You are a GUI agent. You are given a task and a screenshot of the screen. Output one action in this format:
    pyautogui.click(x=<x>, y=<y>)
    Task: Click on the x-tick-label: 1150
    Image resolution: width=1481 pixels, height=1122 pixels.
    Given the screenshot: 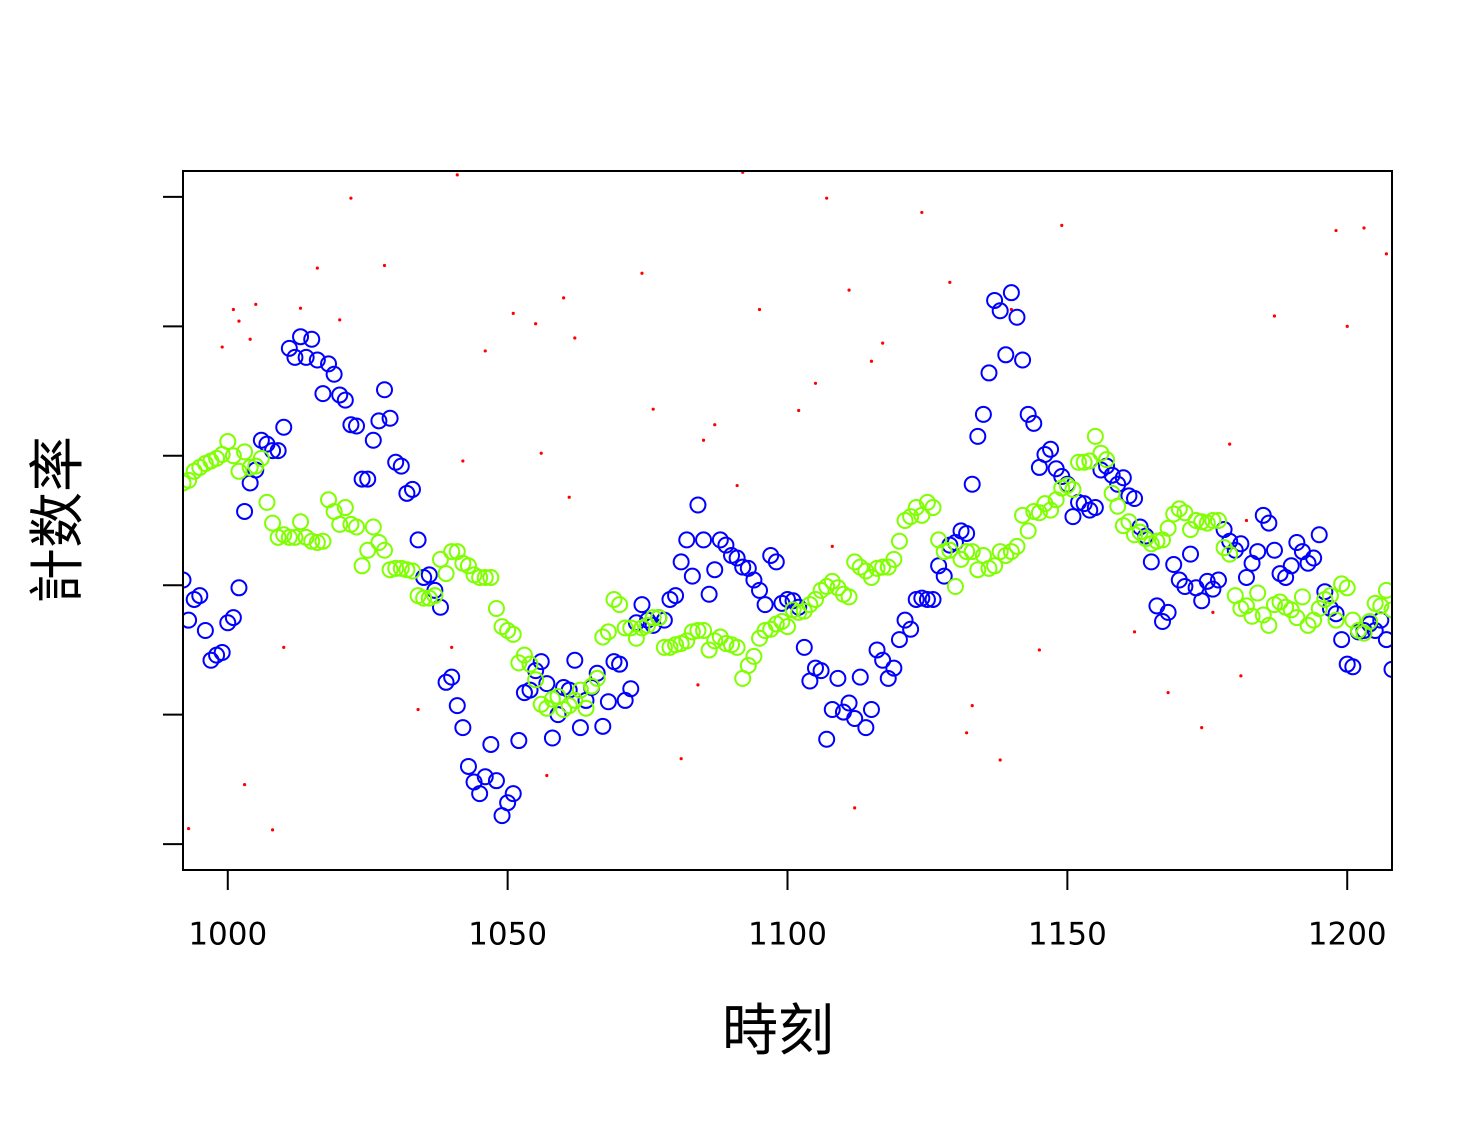 What is the action you would take?
    pyautogui.click(x=1067, y=935)
    